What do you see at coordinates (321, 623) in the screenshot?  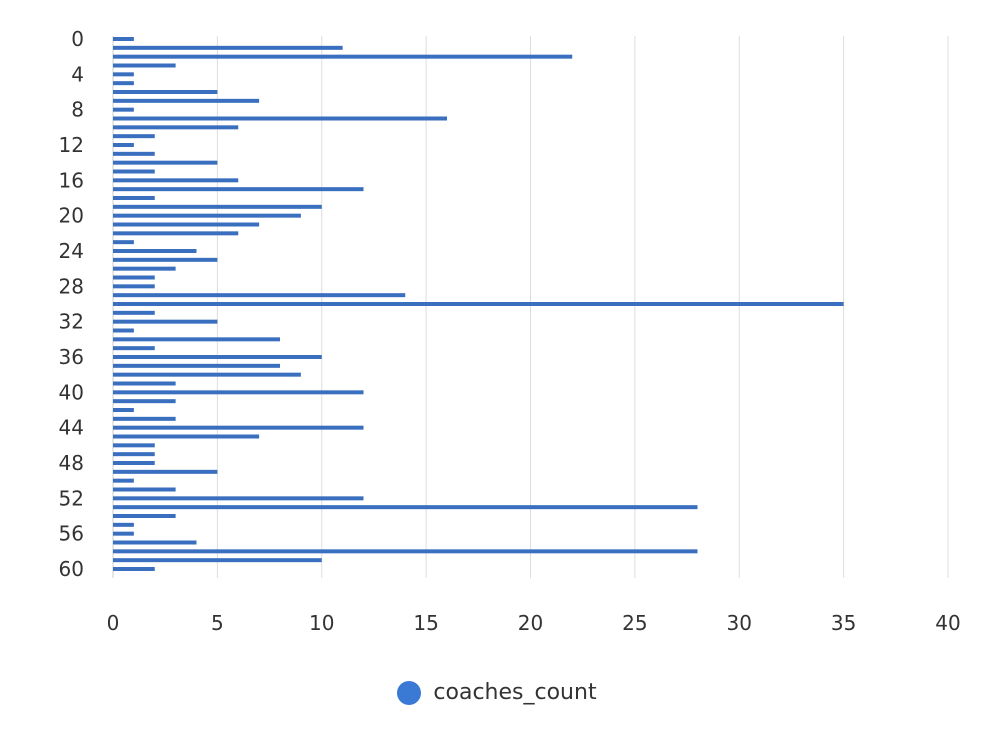 I see `x-tick-label: 10` at bounding box center [321, 623].